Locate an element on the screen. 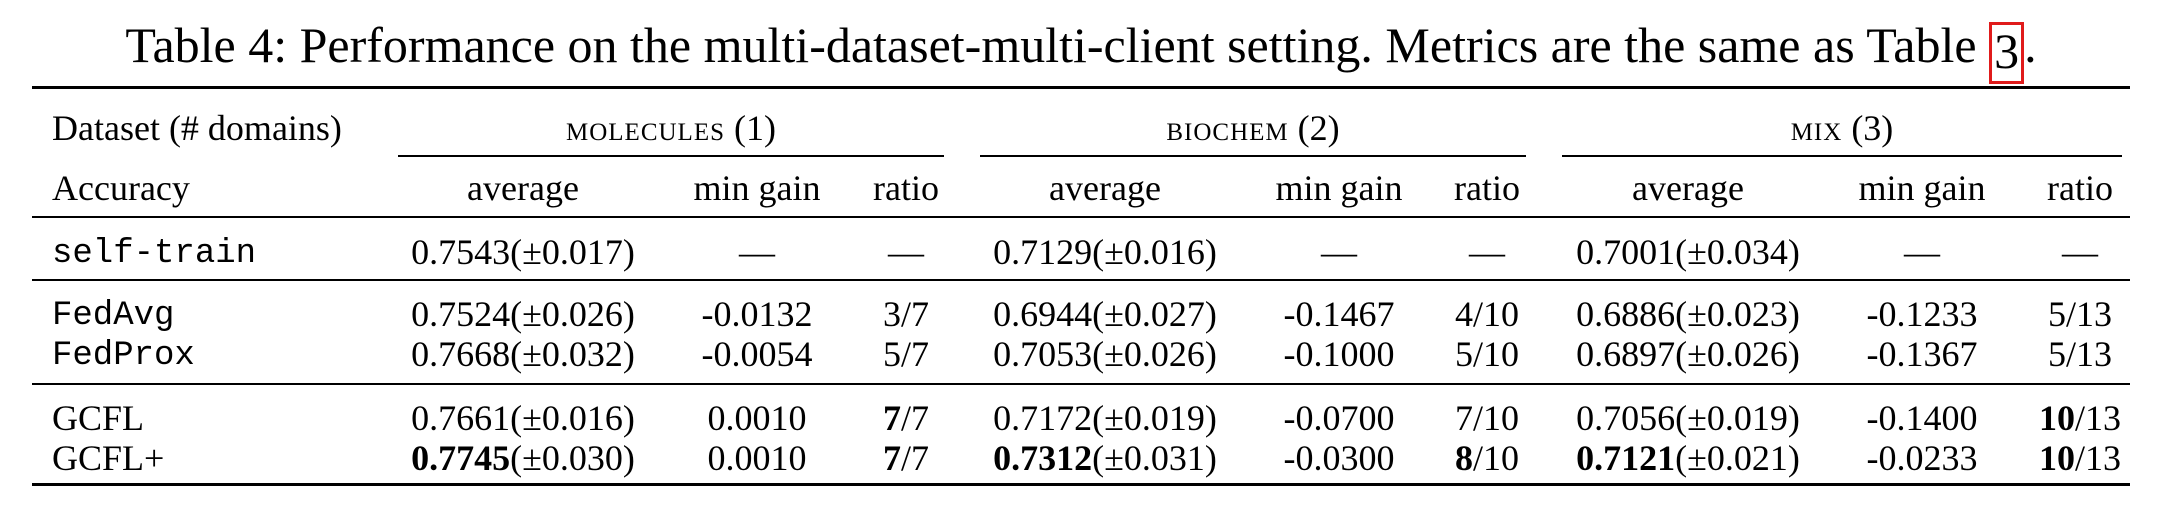  subcol-min-gain: min gain is located at coordinates (1339, 188).